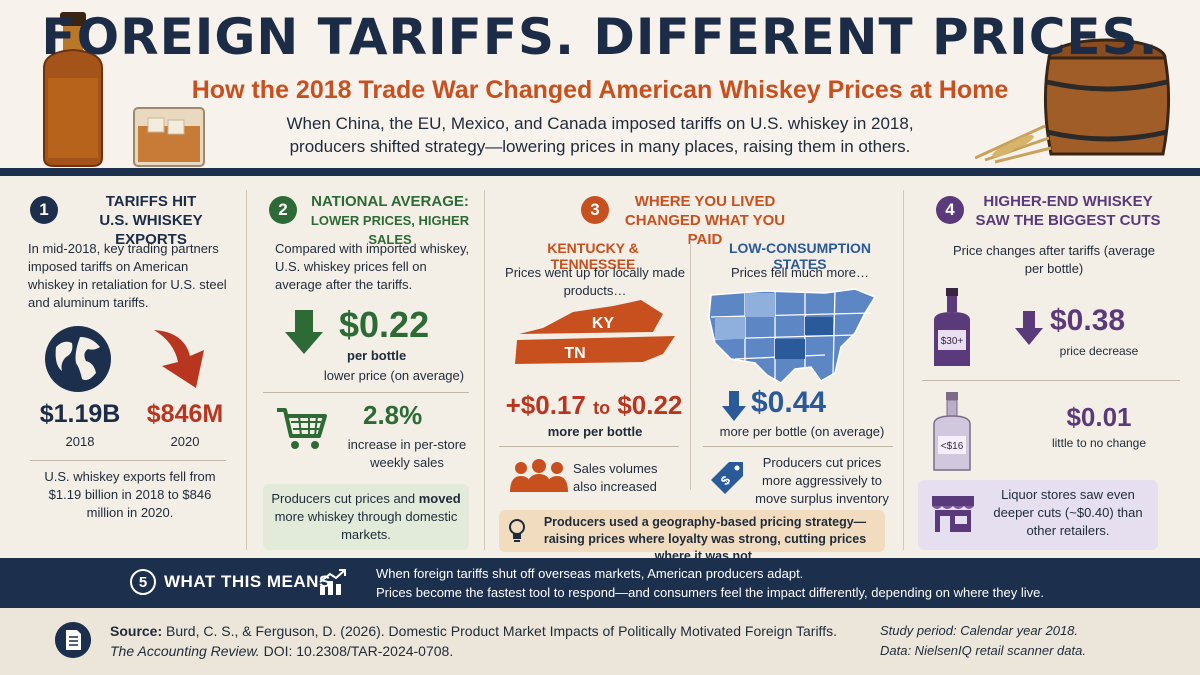  What do you see at coordinates (950, 210) in the screenshot?
I see `section-number-4: 4` at bounding box center [950, 210].